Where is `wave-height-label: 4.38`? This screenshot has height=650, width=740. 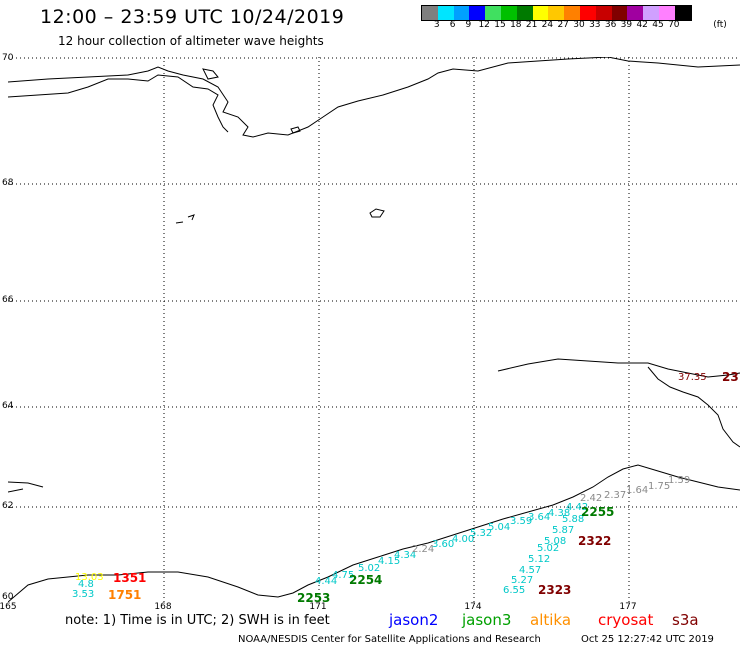
wave-height-label: 4.38 is located at coordinates (559, 513).